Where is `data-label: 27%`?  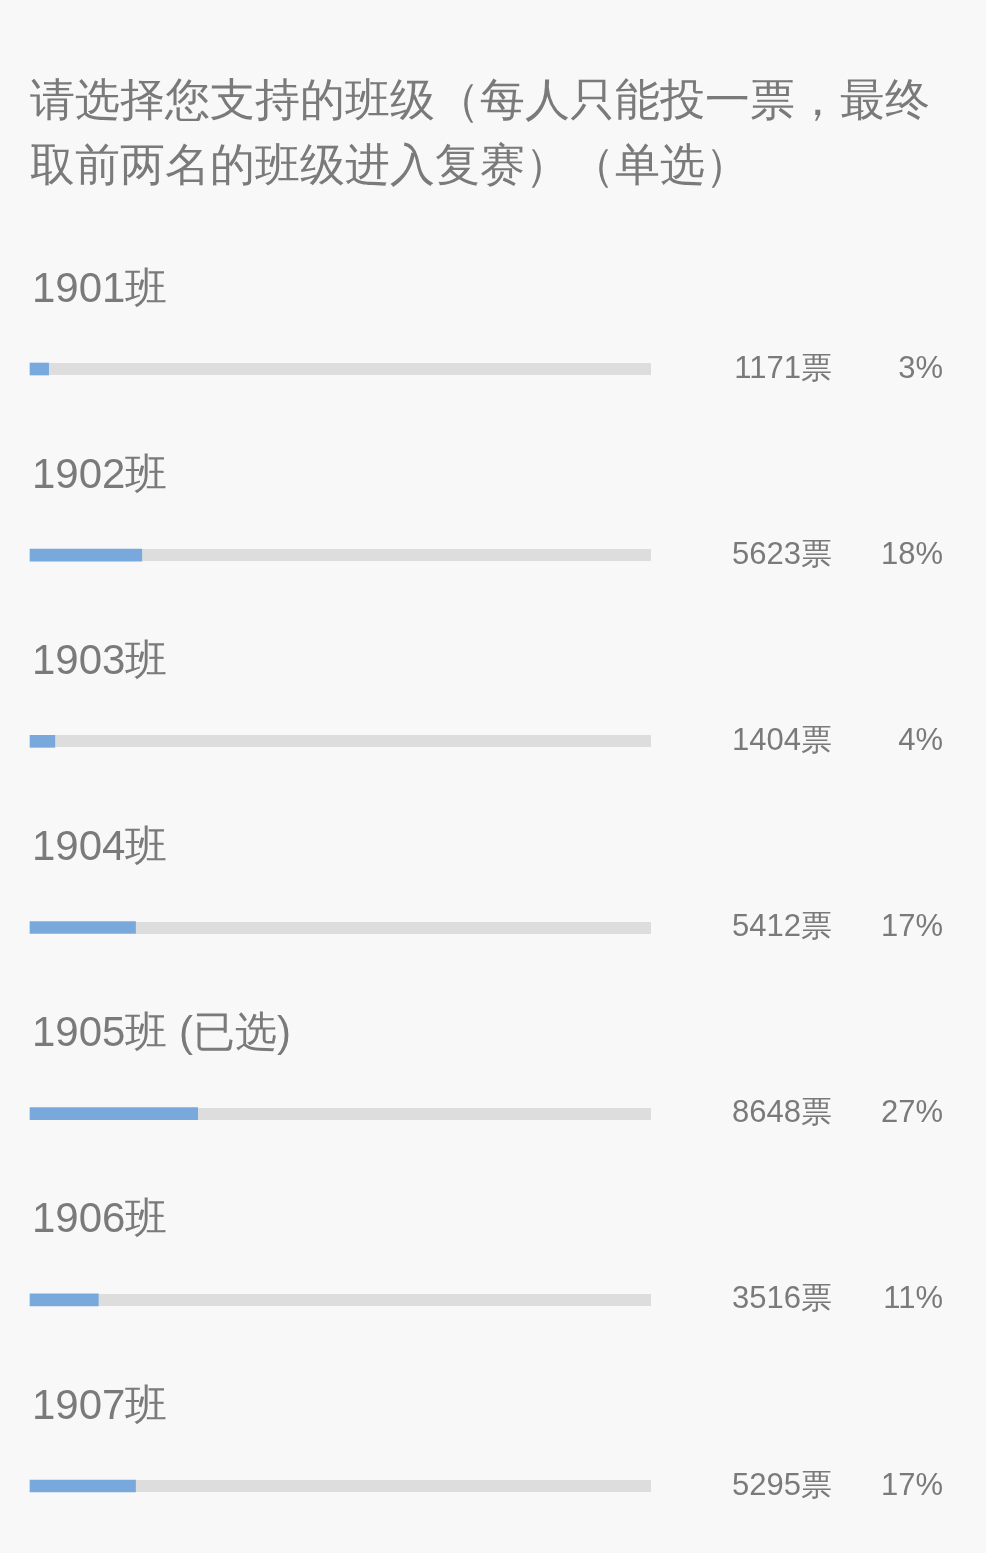
data-label: 27% is located at coordinates (911, 1112).